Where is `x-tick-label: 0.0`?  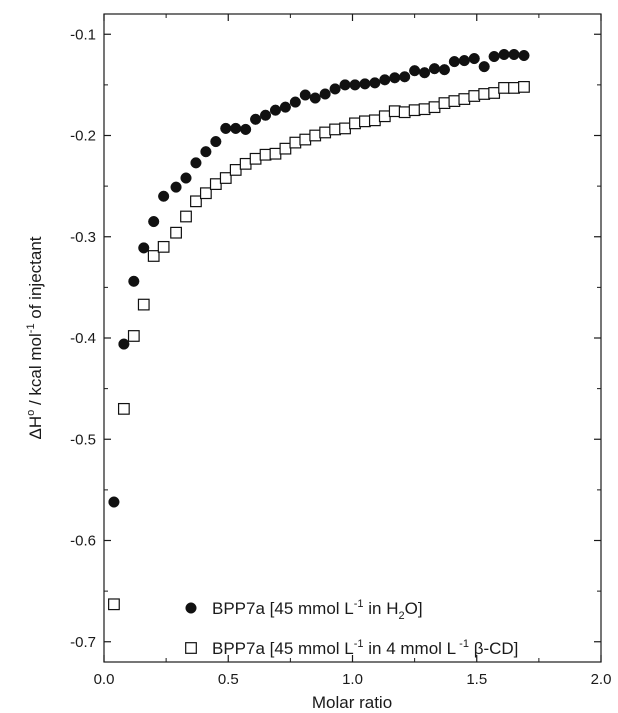 x-tick-label: 0.0 is located at coordinates (104, 679).